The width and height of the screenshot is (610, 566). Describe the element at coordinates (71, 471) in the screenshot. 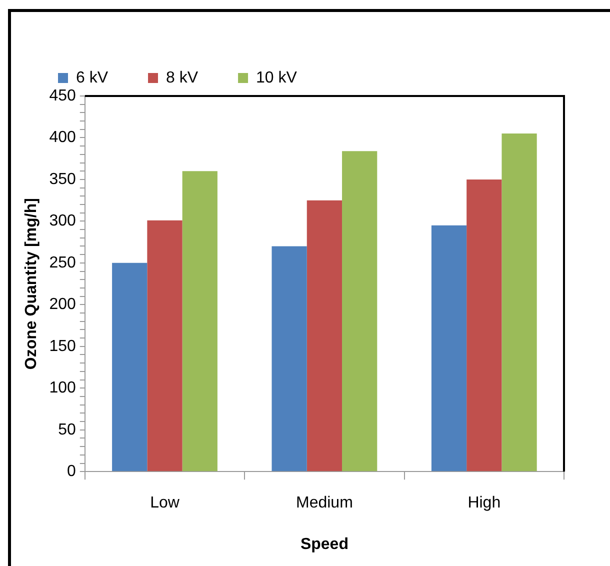

I see `y-tick-label: 0` at that location.